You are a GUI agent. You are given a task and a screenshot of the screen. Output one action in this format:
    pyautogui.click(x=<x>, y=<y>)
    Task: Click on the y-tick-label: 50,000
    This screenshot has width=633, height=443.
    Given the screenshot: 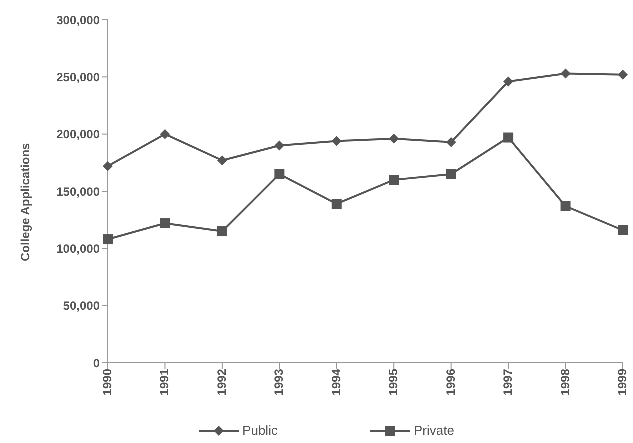 What is the action you would take?
    pyautogui.click(x=81, y=306)
    